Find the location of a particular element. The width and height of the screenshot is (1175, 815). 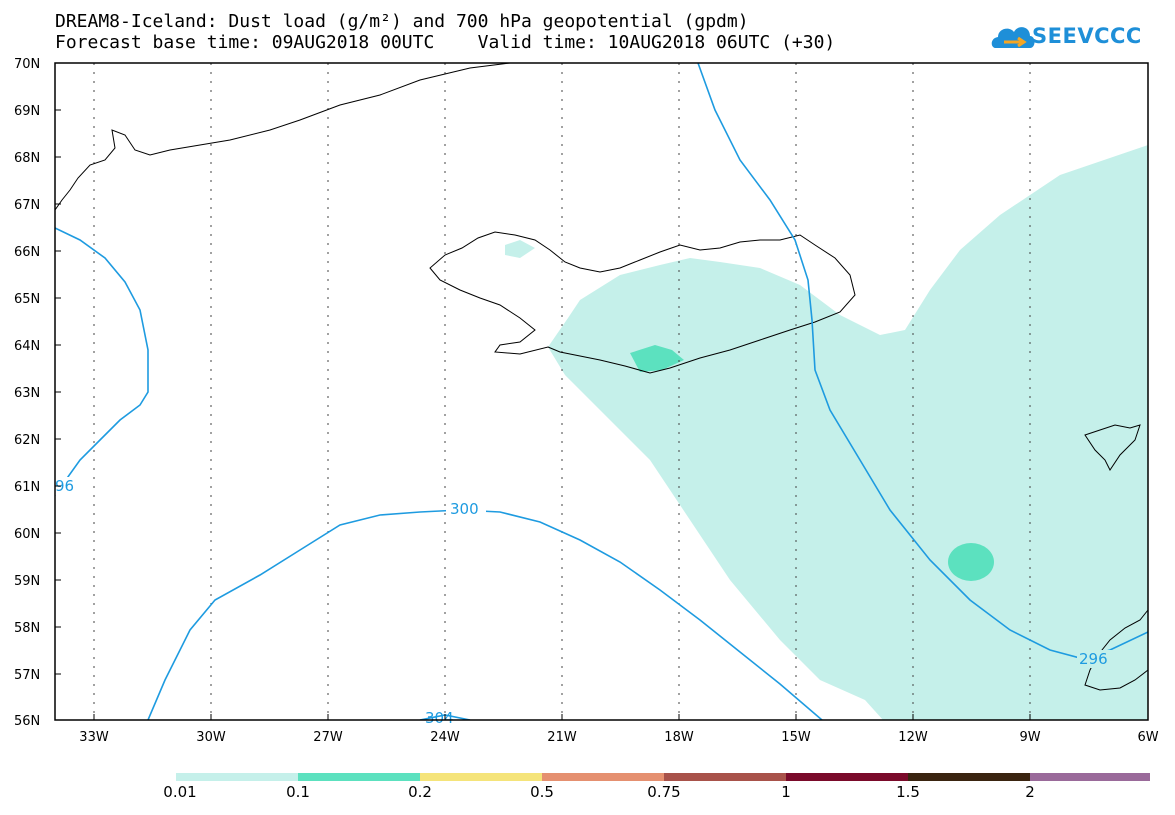

lat-label: 70N is located at coordinates (27, 64).